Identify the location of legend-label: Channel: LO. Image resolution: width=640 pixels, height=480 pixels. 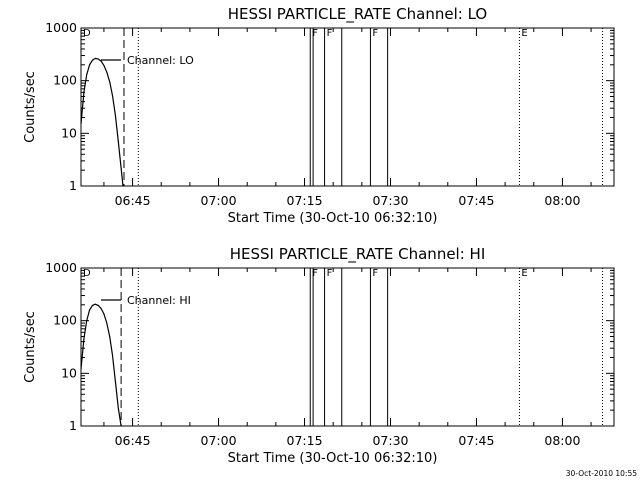
(160, 60).